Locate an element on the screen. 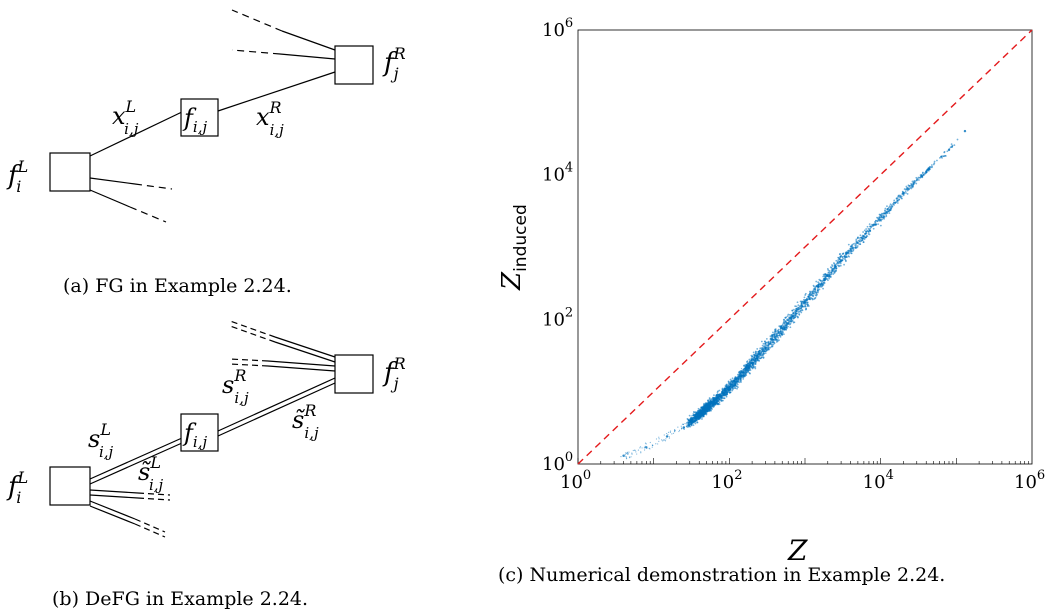 The image size is (1047, 615). y-tick-label: 104 is located at coordinates (557, 173).